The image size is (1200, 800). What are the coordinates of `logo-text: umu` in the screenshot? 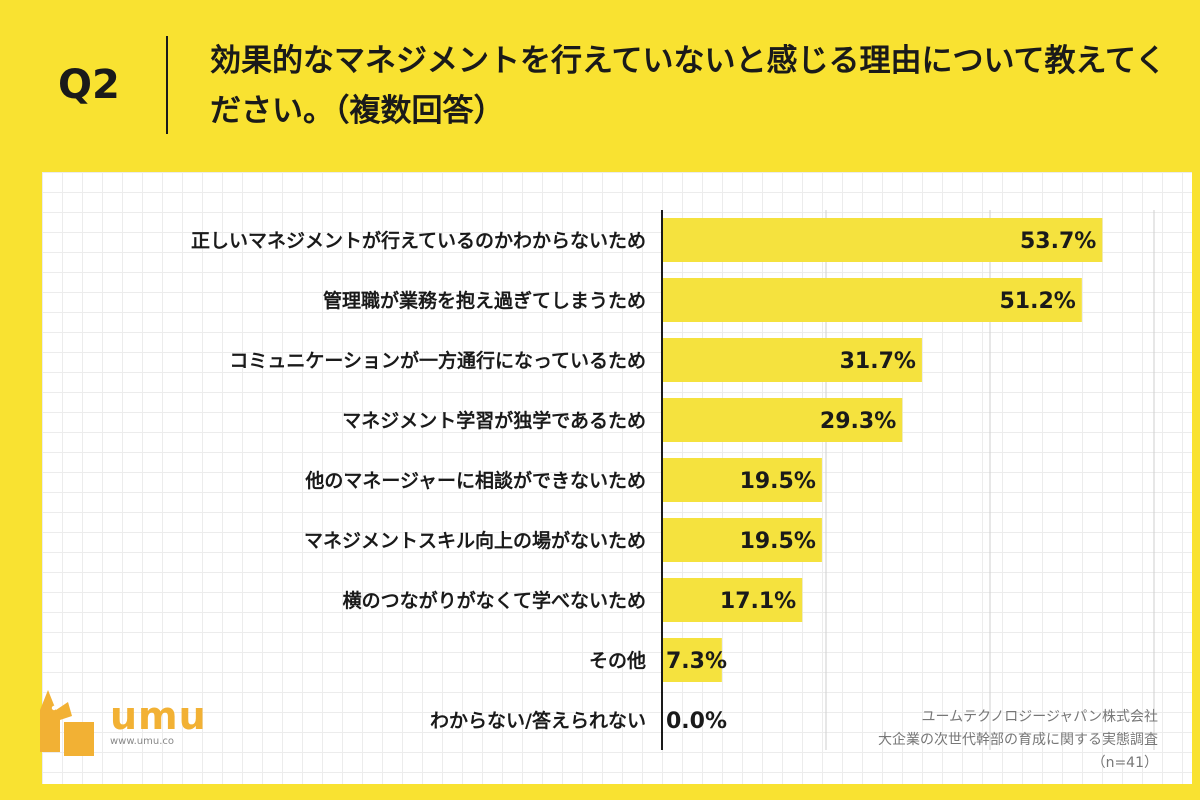 It's located at (158, 716).